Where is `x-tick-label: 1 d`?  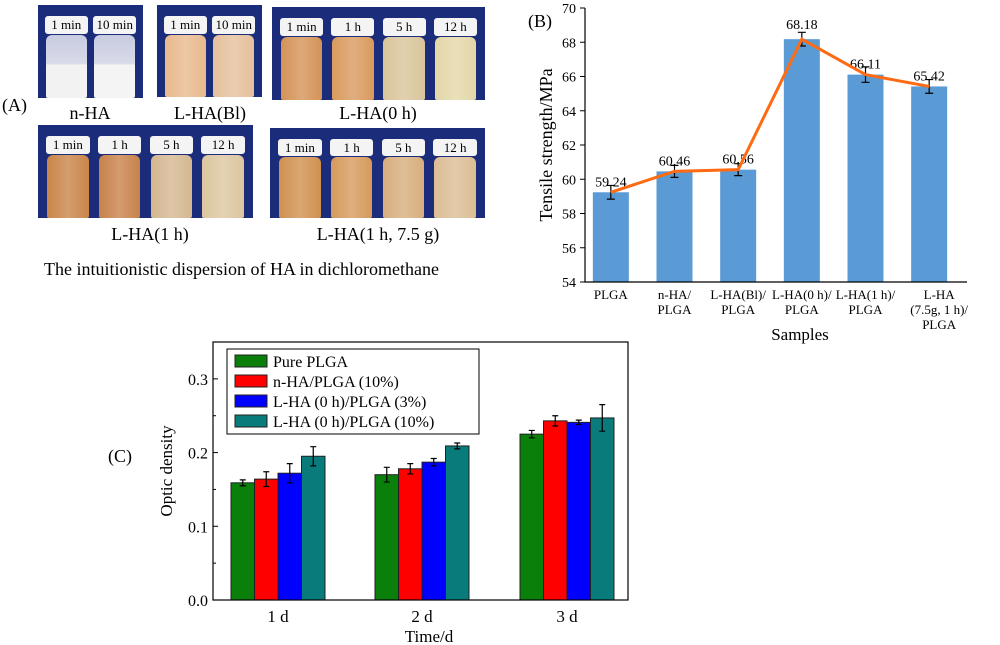 x-tick-label: 1 d is located at coordinates (278, 616).